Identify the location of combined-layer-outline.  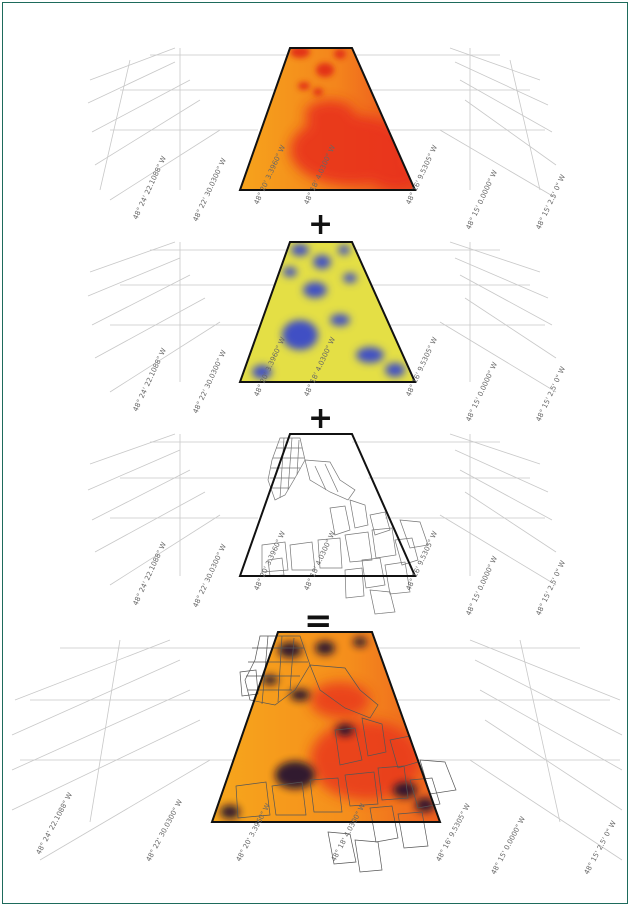
(326, 727).